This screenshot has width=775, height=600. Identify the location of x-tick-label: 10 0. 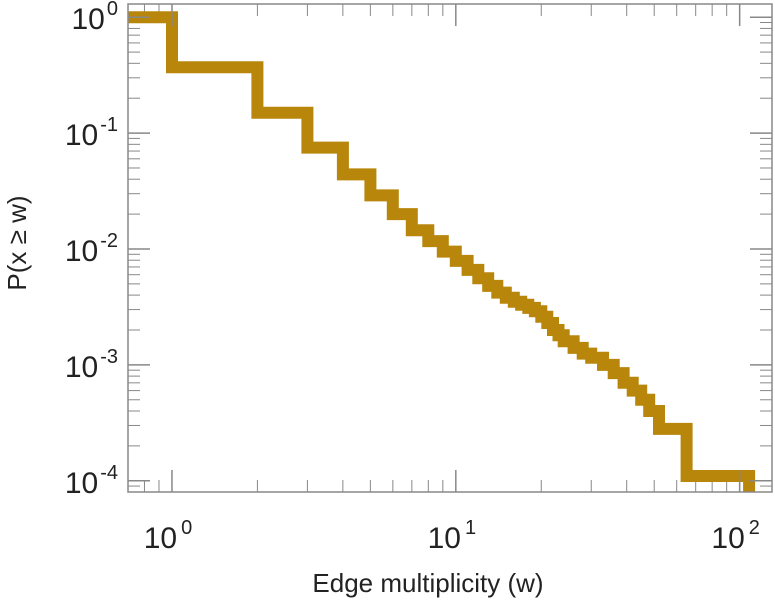
(168, 536).